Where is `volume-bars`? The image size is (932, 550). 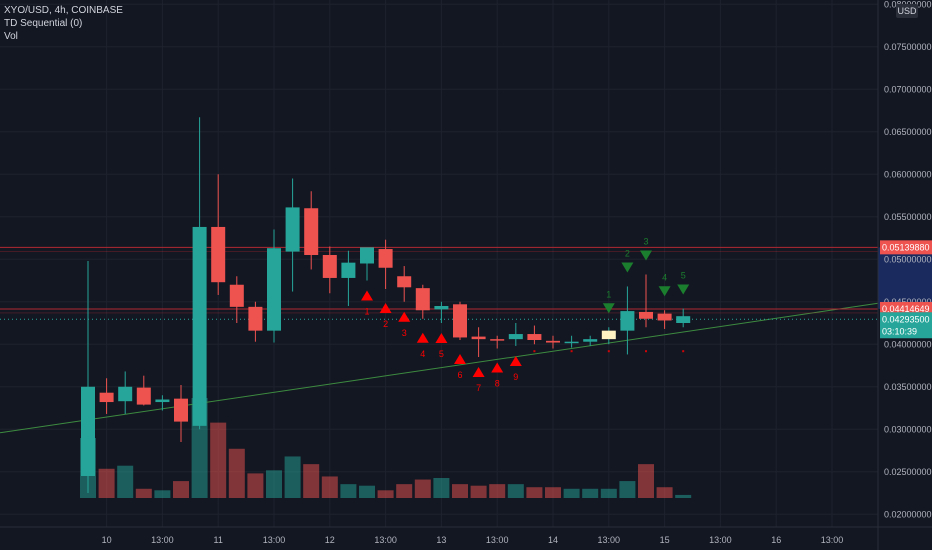 volume-bars is located at coordinates (386, 448).